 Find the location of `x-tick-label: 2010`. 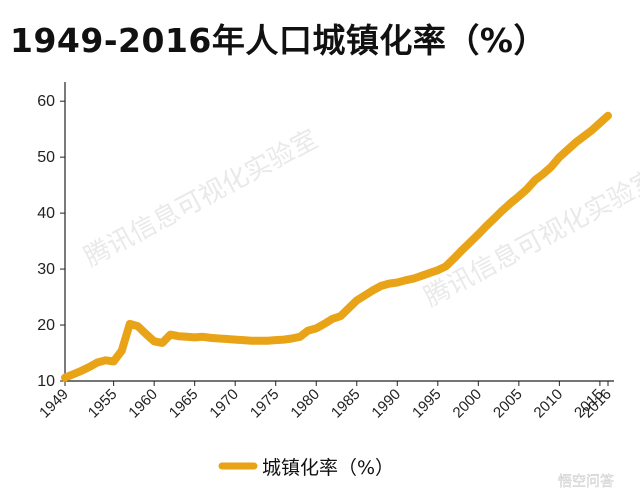

x-tick-label: 2010 is located at coordinates (549, 404).